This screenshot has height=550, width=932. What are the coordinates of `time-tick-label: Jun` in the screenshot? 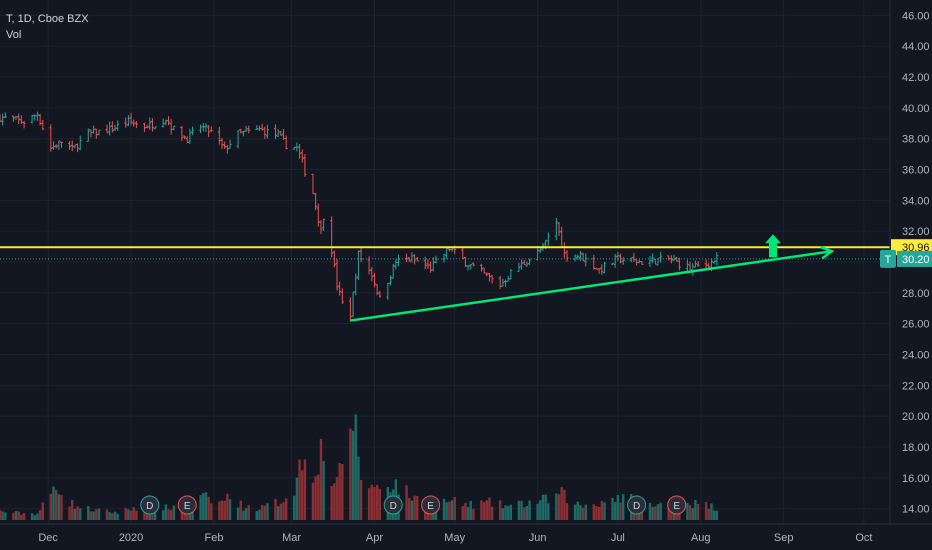 It's located at (538, 538).